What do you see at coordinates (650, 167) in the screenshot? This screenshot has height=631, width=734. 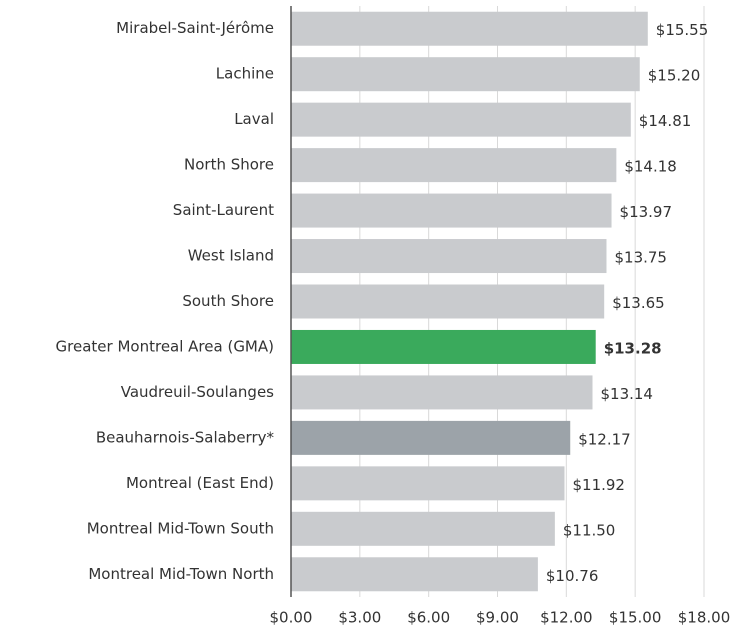 I see `value-label: $14.18` at bounding box center [650, 167].